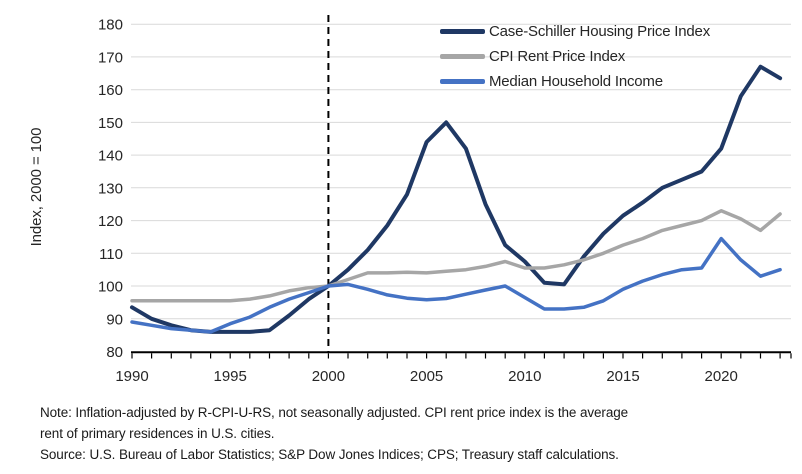 The image size is (802, 474). I want to click on y-axis-tick-label: 180, so click(110, 25).